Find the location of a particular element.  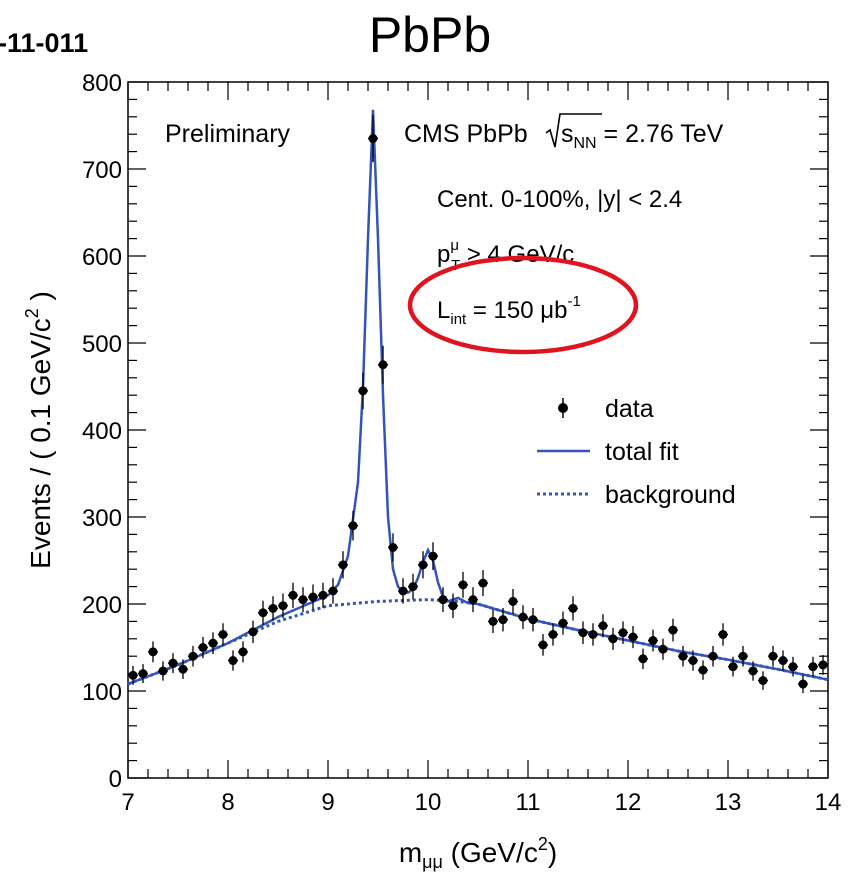

y-tick-label: 800 is located at coordinates (102, 83).